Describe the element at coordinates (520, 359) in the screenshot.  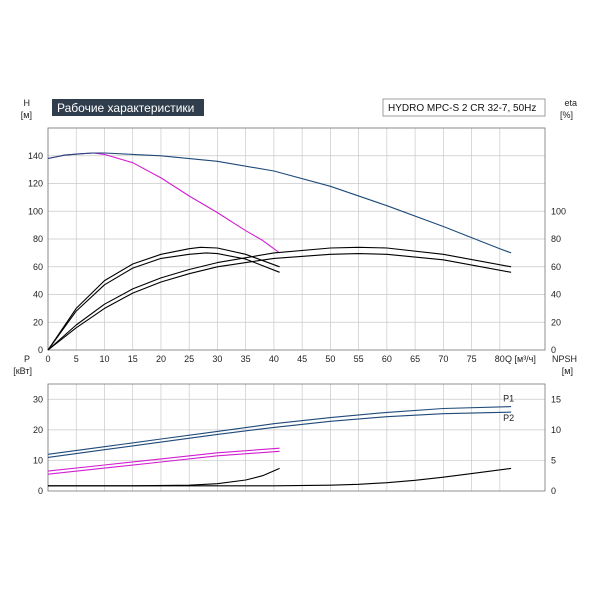
I see `x-axis-label: Q [м³/ч]` at that location.